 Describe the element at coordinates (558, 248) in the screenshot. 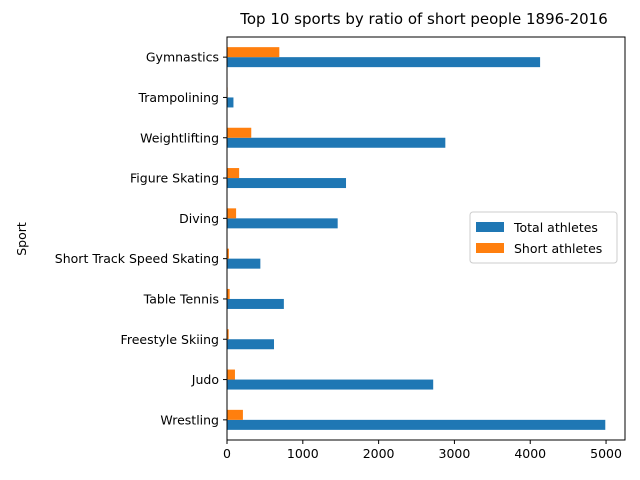

I see `legend-label-short: Short athletes` at that location.